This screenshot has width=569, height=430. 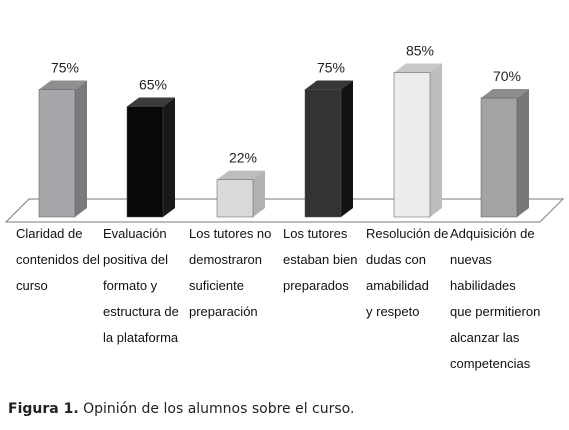 I want to click on bar-value-label: 85%, so click(x=420, y=51).